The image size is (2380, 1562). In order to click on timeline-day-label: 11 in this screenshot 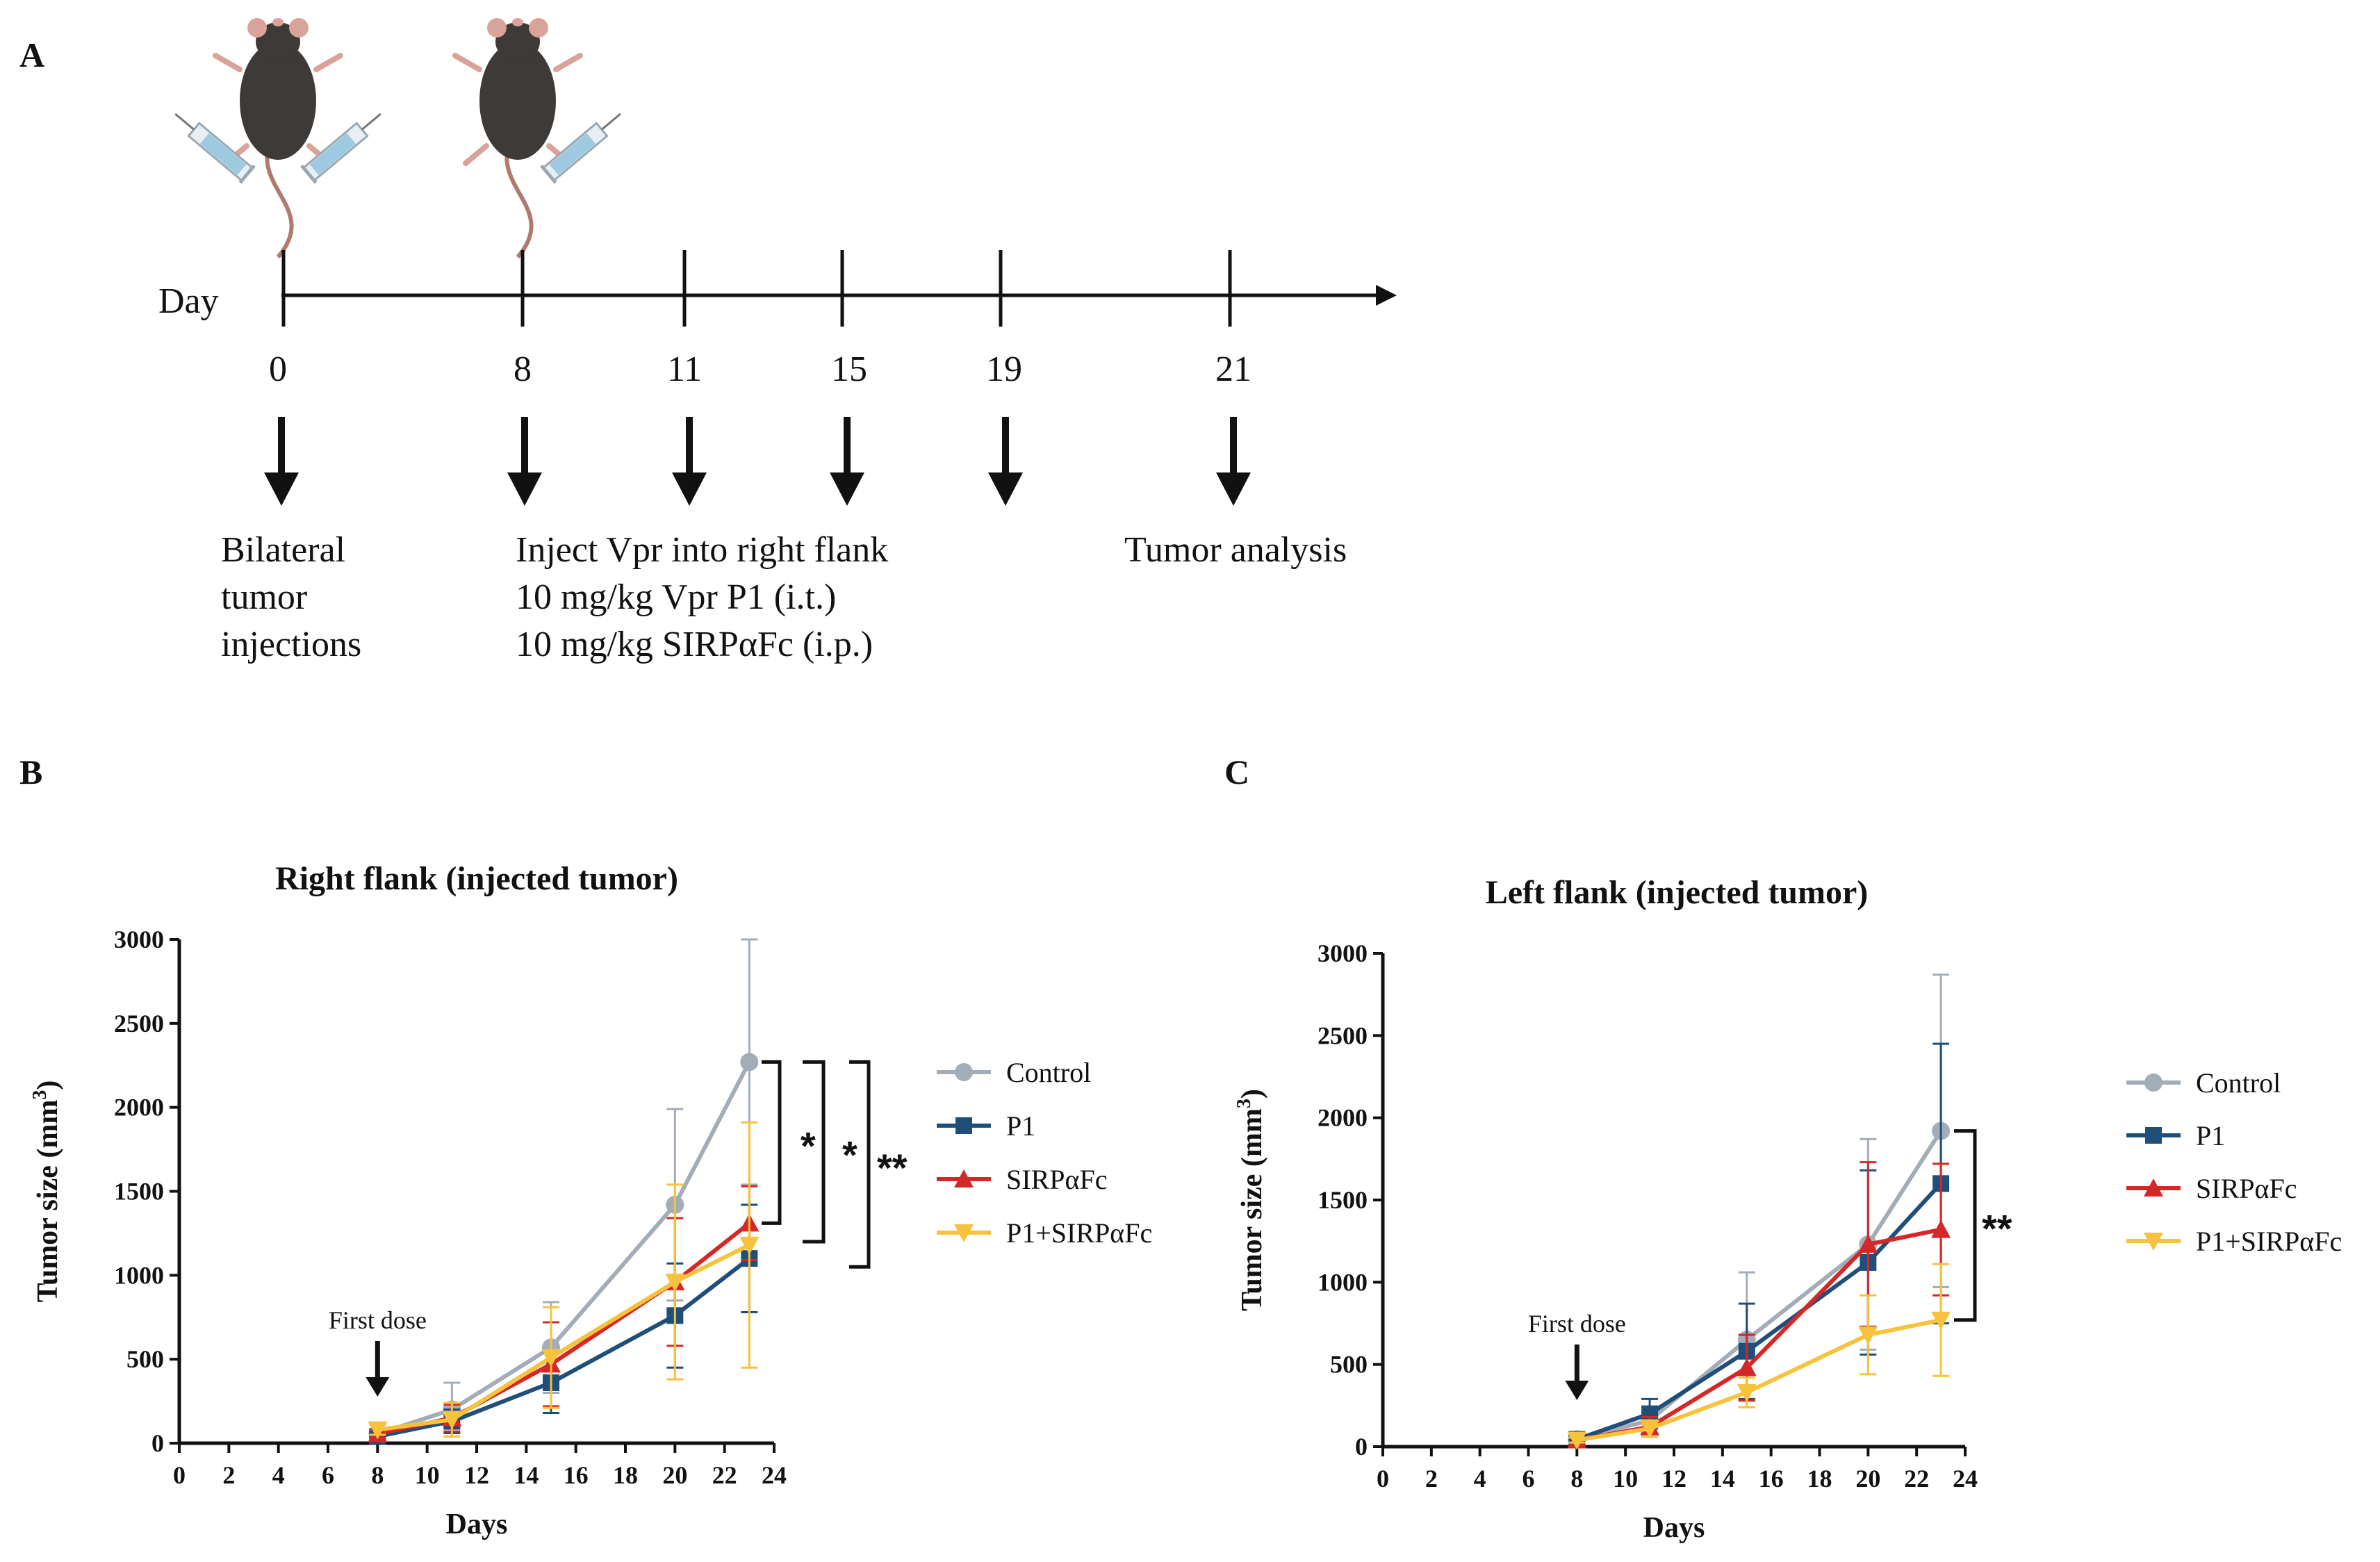, I will do `click(684, 369)`.